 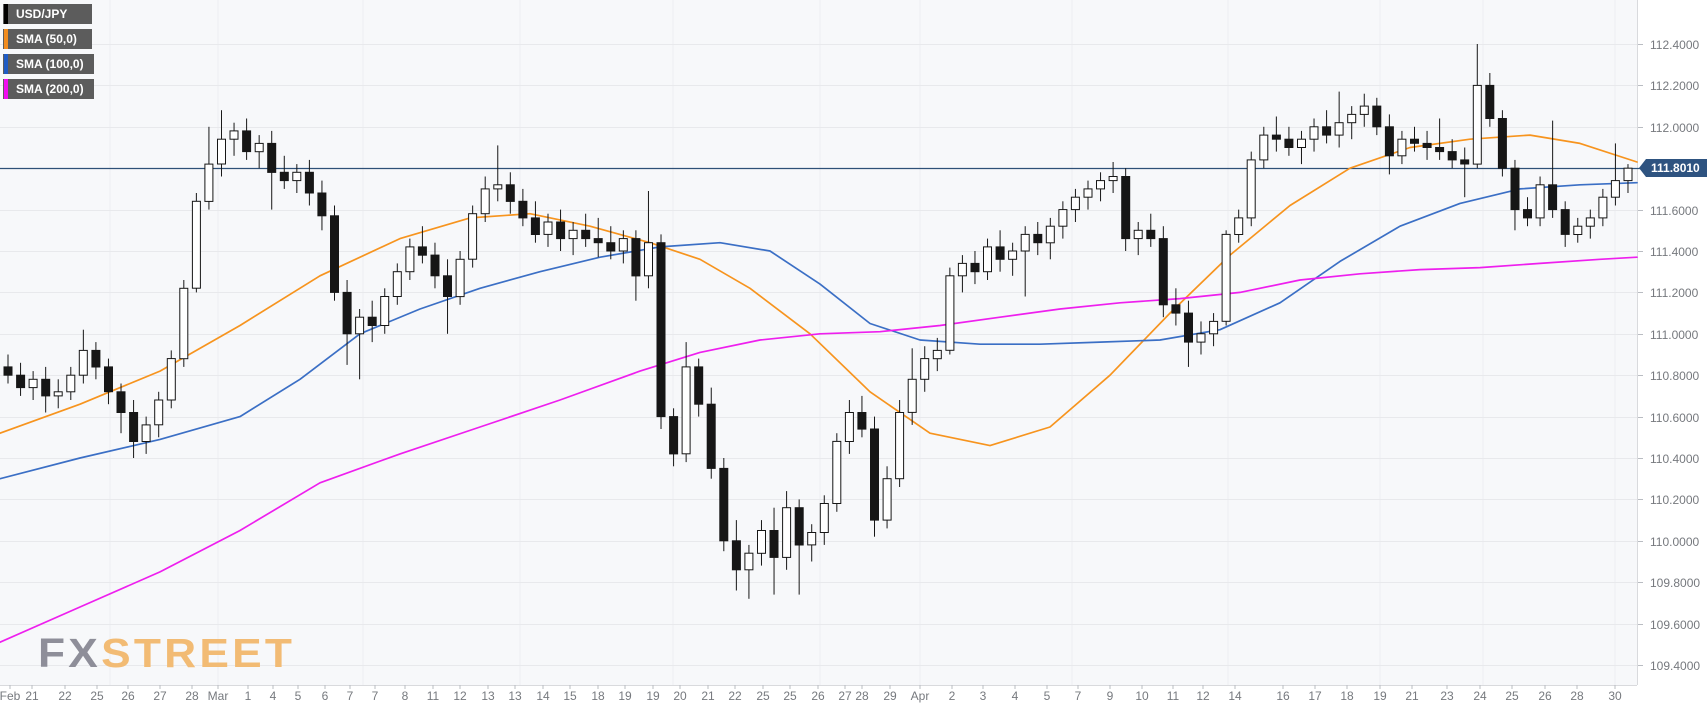 I want to click on legend-sma100-label: SMA (100,0), so click(x=50, y=64).